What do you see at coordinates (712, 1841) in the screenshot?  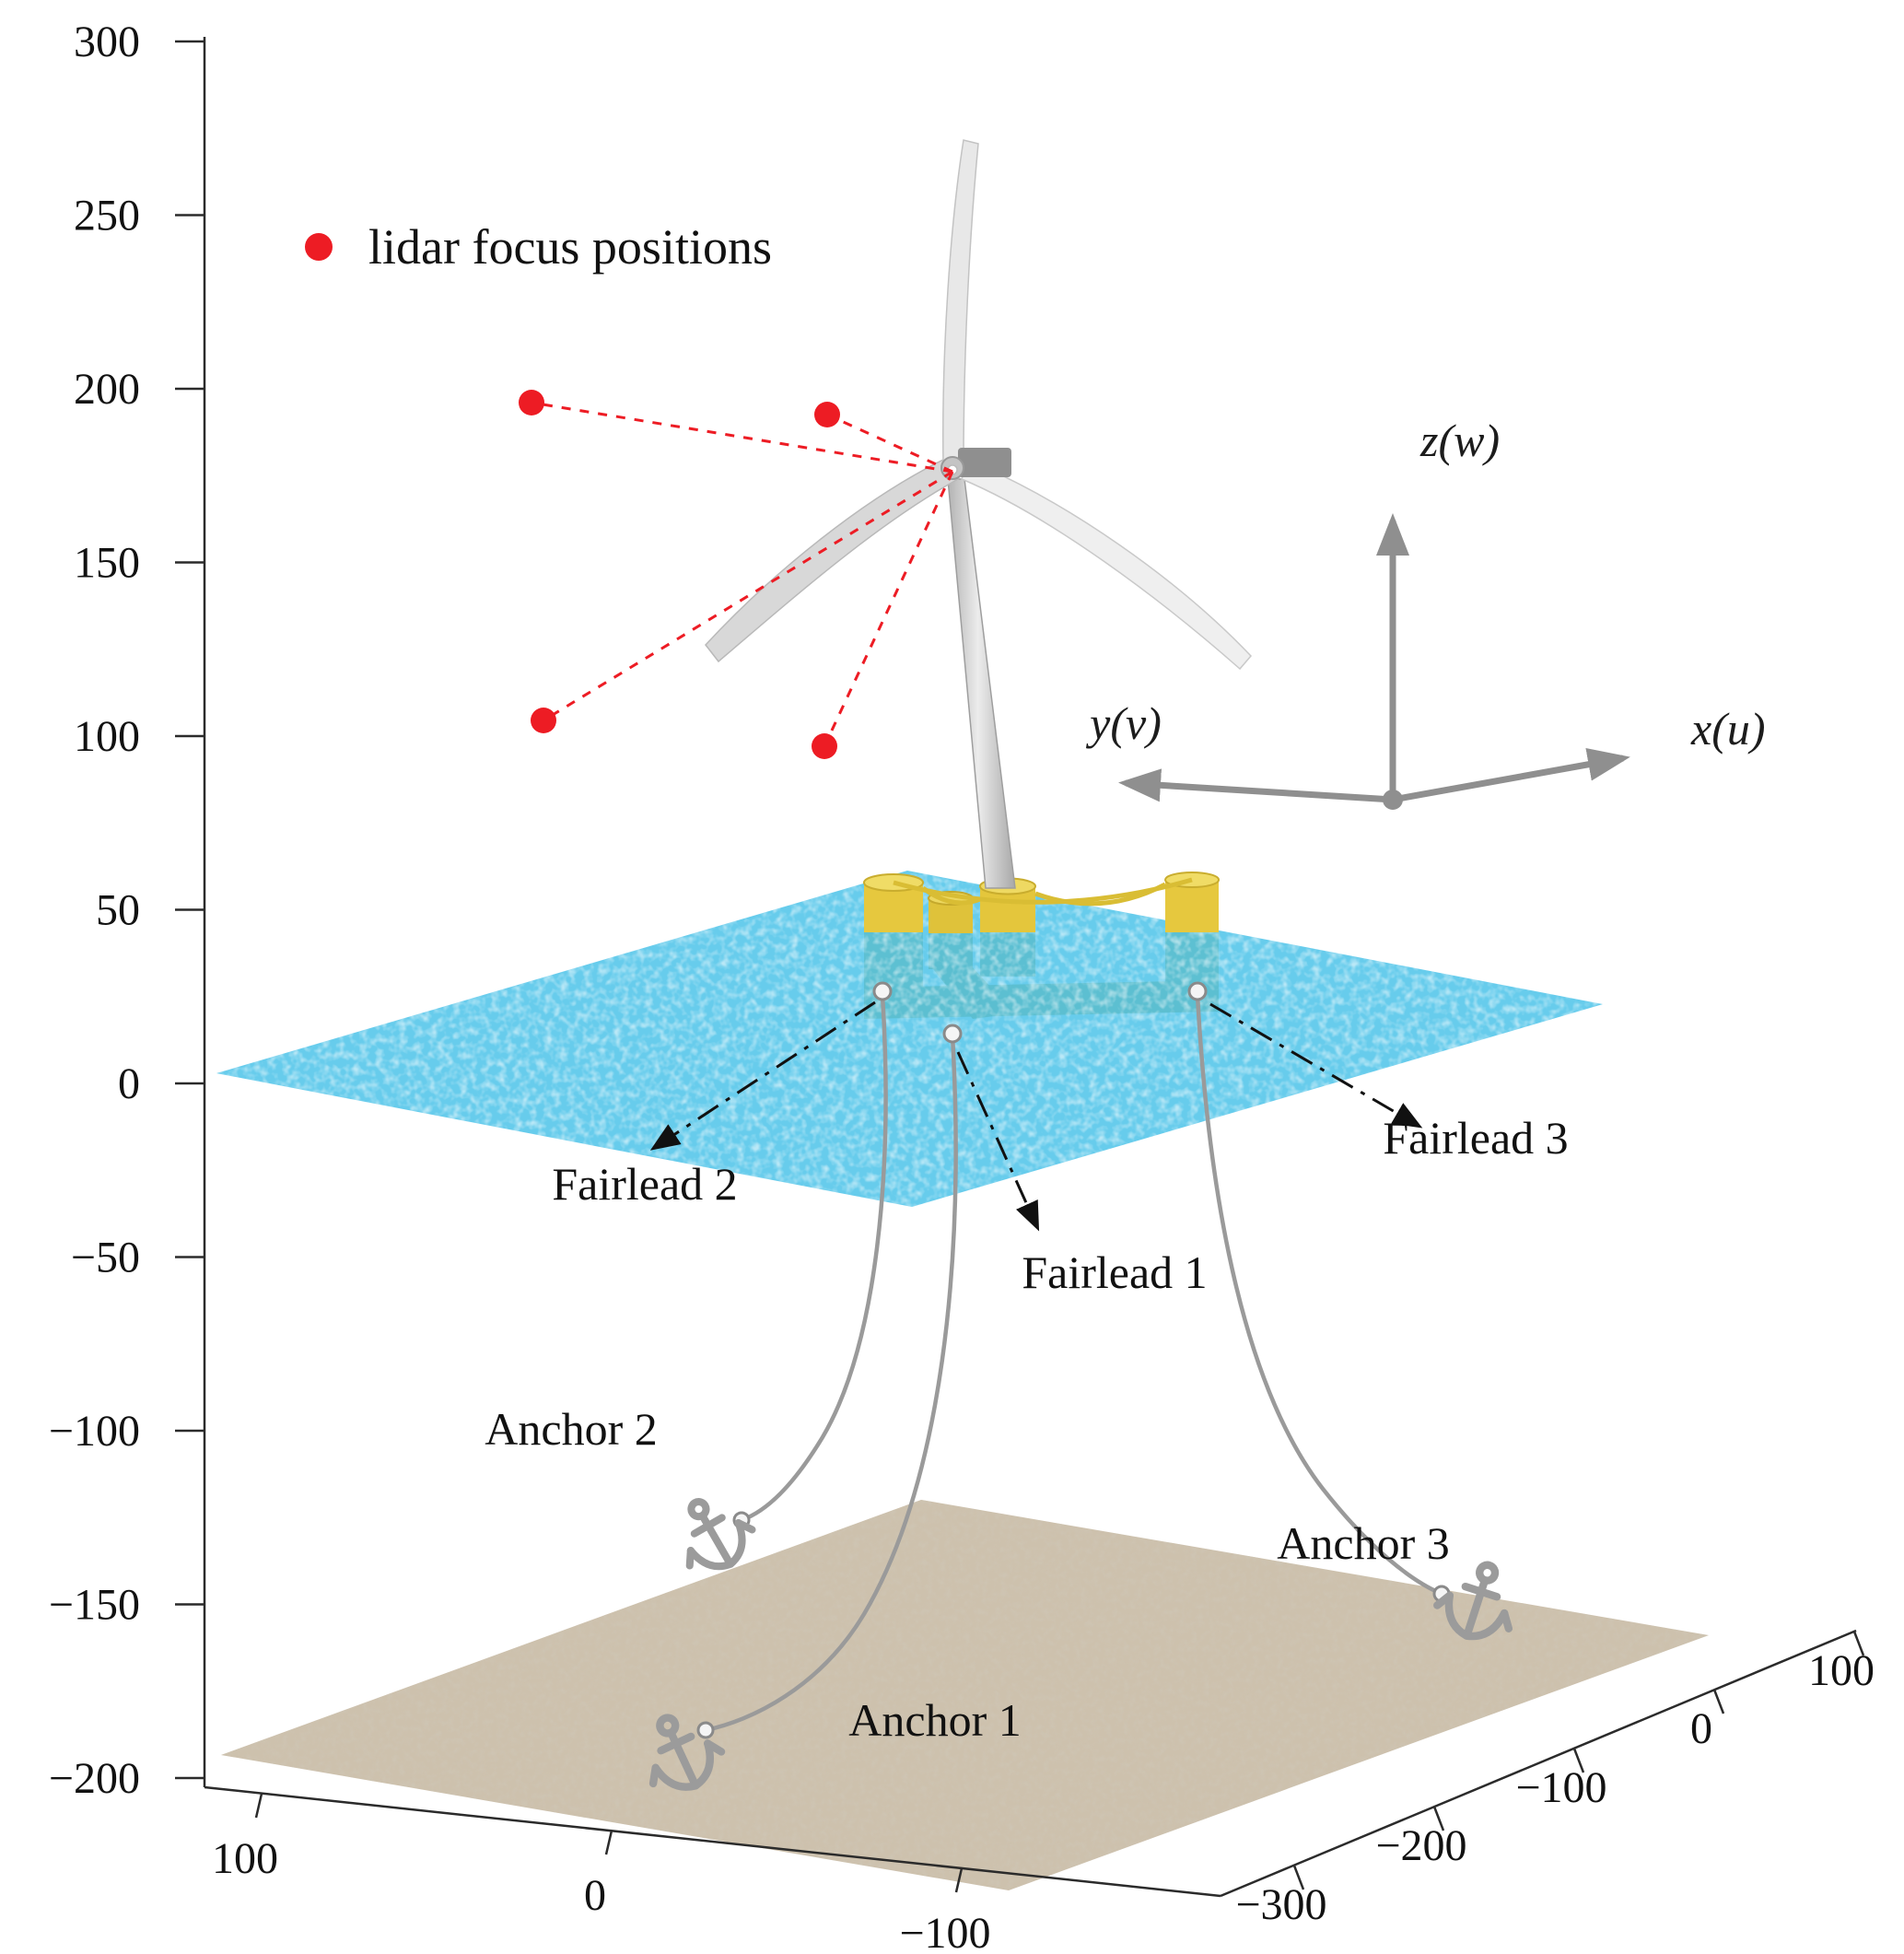 I see `x-axis-line` at bounding box center [712, 1841].